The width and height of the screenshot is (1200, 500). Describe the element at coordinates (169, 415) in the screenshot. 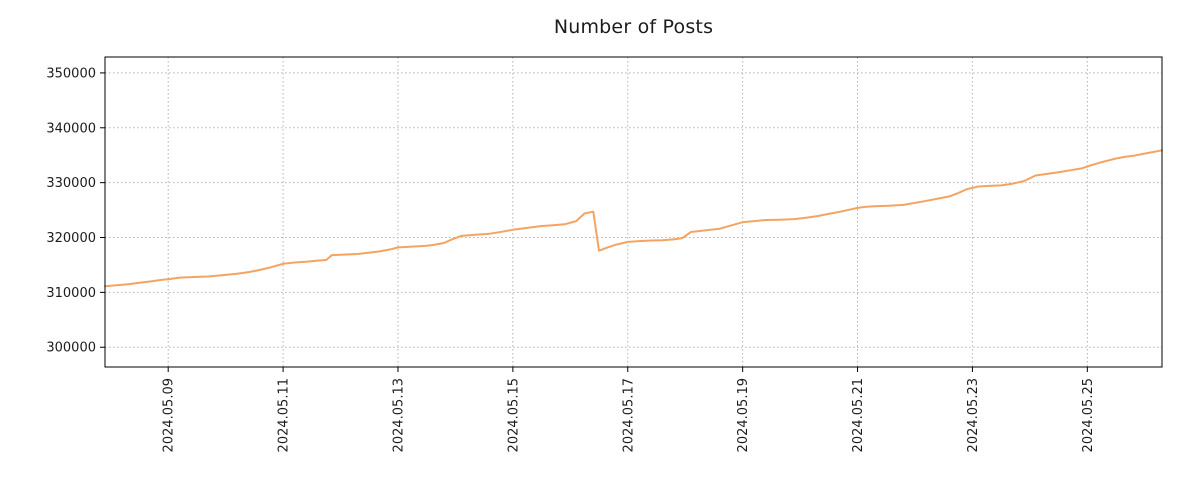

I see `x-tick-label: 2024.05.09` at that location.